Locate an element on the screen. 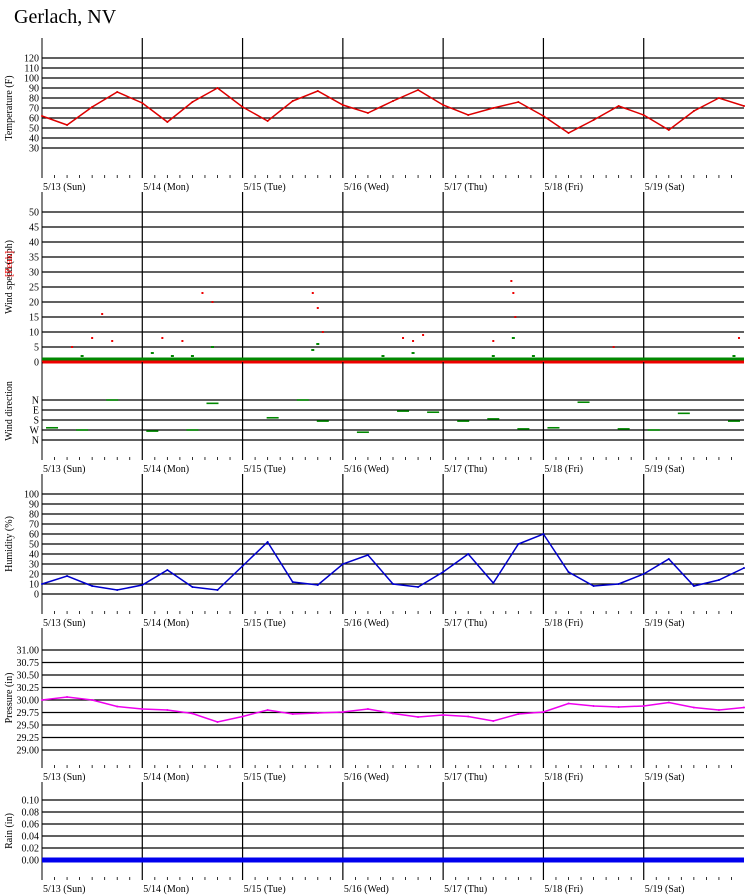 The height and width of the screenshot is (895, 751). y-tick-label: 10 is located at coordinates (34, 585).